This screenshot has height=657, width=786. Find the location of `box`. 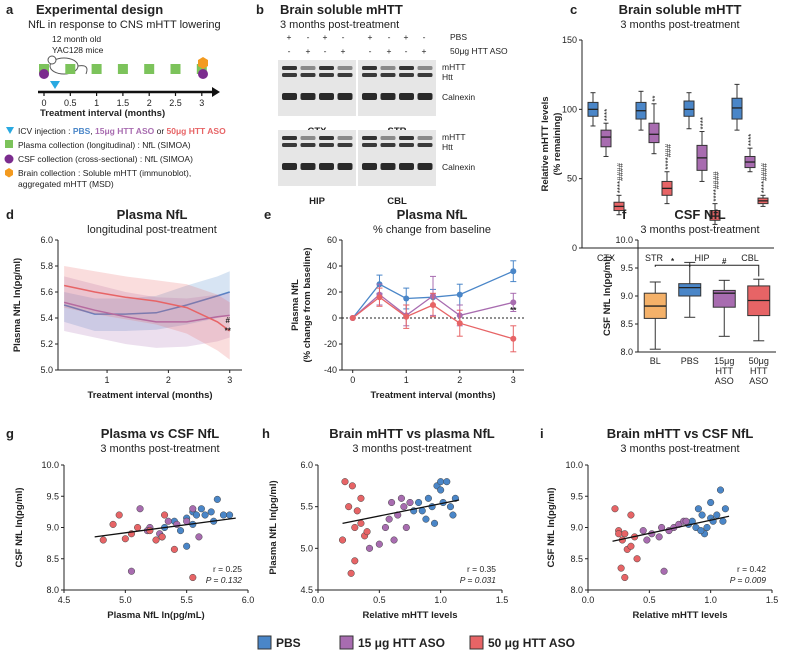

box is located at coordinates (715, 215).